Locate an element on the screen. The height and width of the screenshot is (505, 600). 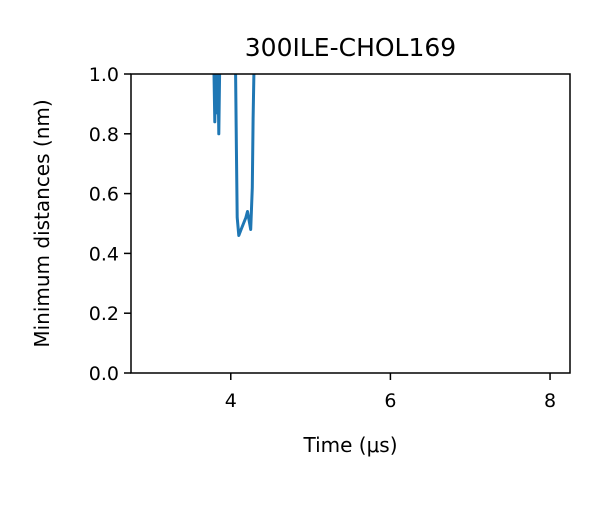
y-tick-label: 1.0 is located at coordinates (104, 75).